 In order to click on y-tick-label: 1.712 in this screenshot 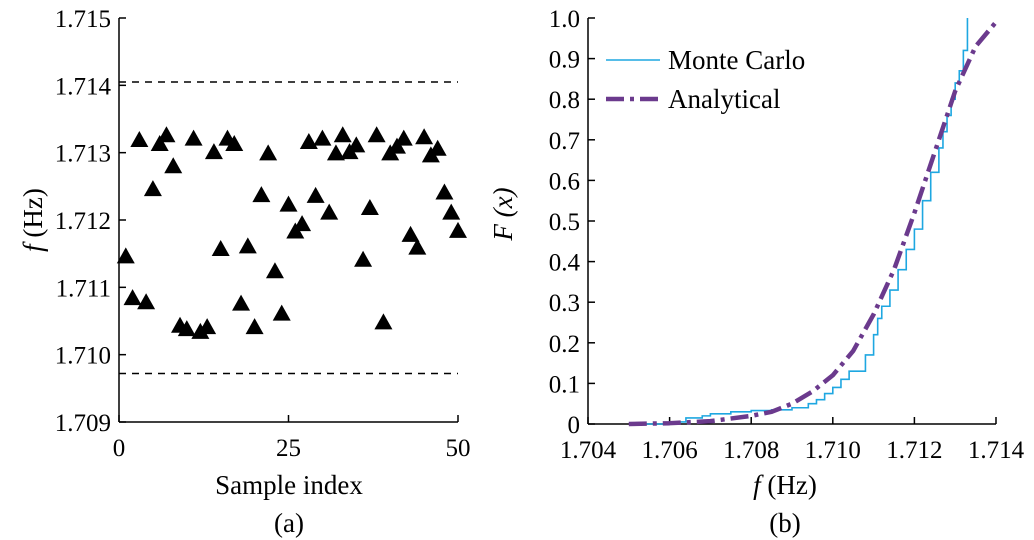, I will do `click(83, 221)`.